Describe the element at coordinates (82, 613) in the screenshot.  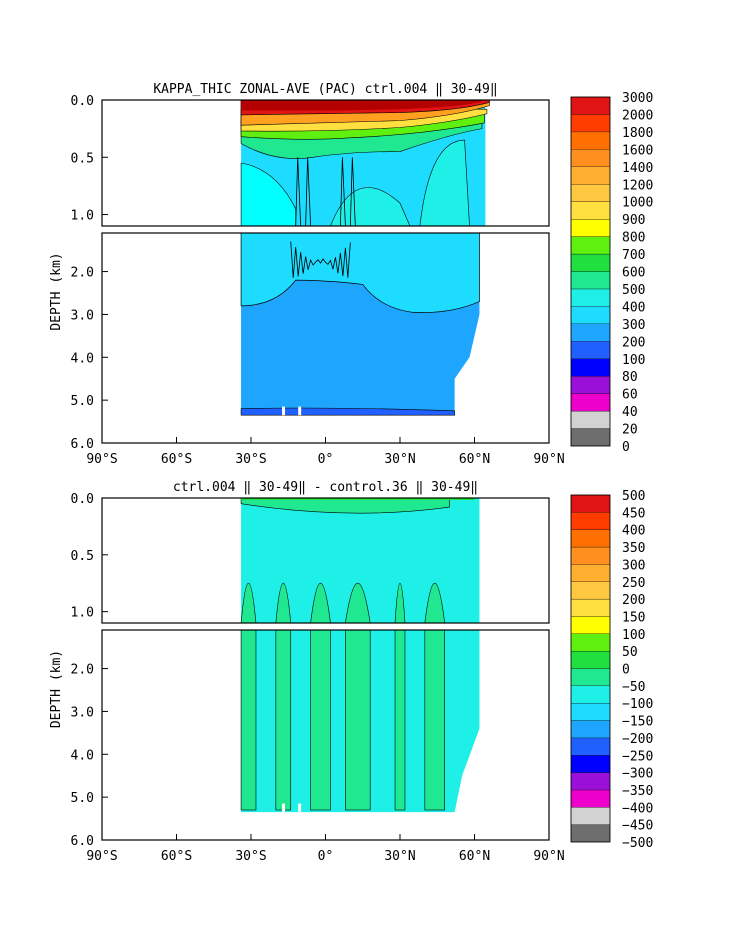
I see `panel2-ytick-label-upper-2: 1.0` at that location.